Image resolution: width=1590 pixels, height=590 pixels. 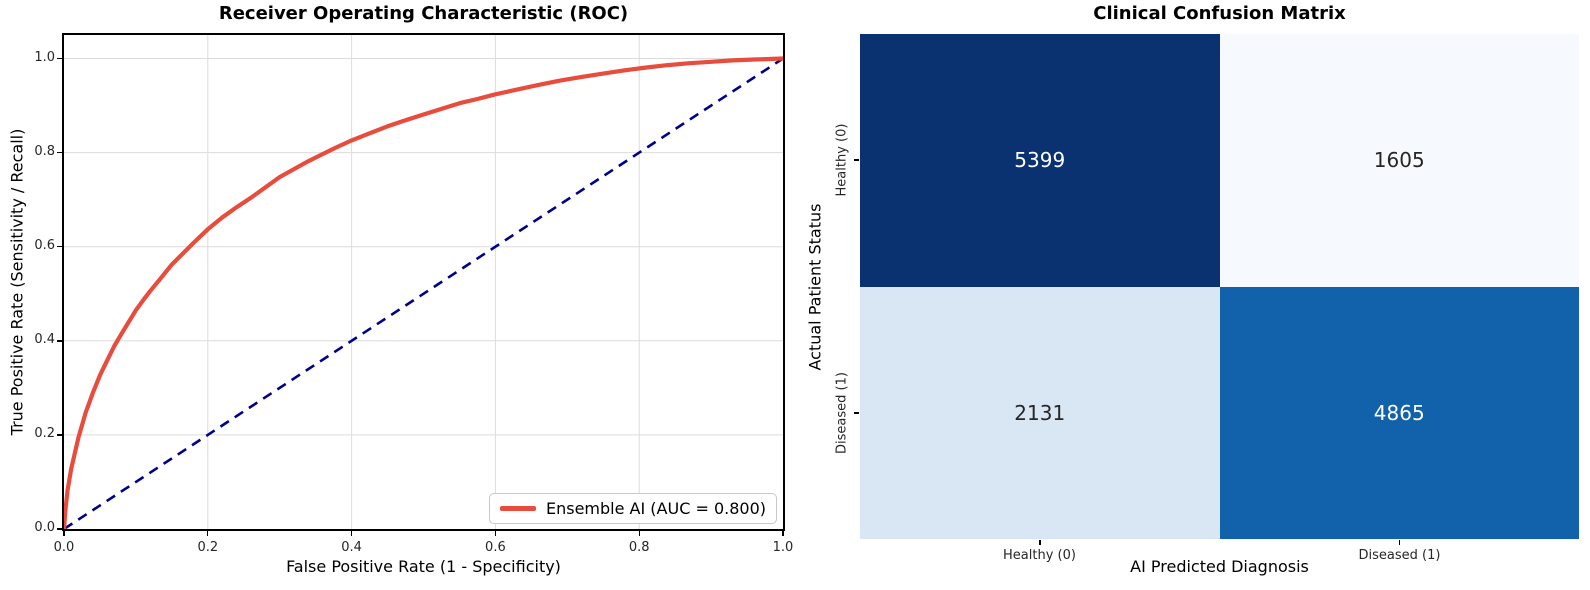 I want to click on cm-cell-true-negative: 5399, so click(x=1040, y=160).